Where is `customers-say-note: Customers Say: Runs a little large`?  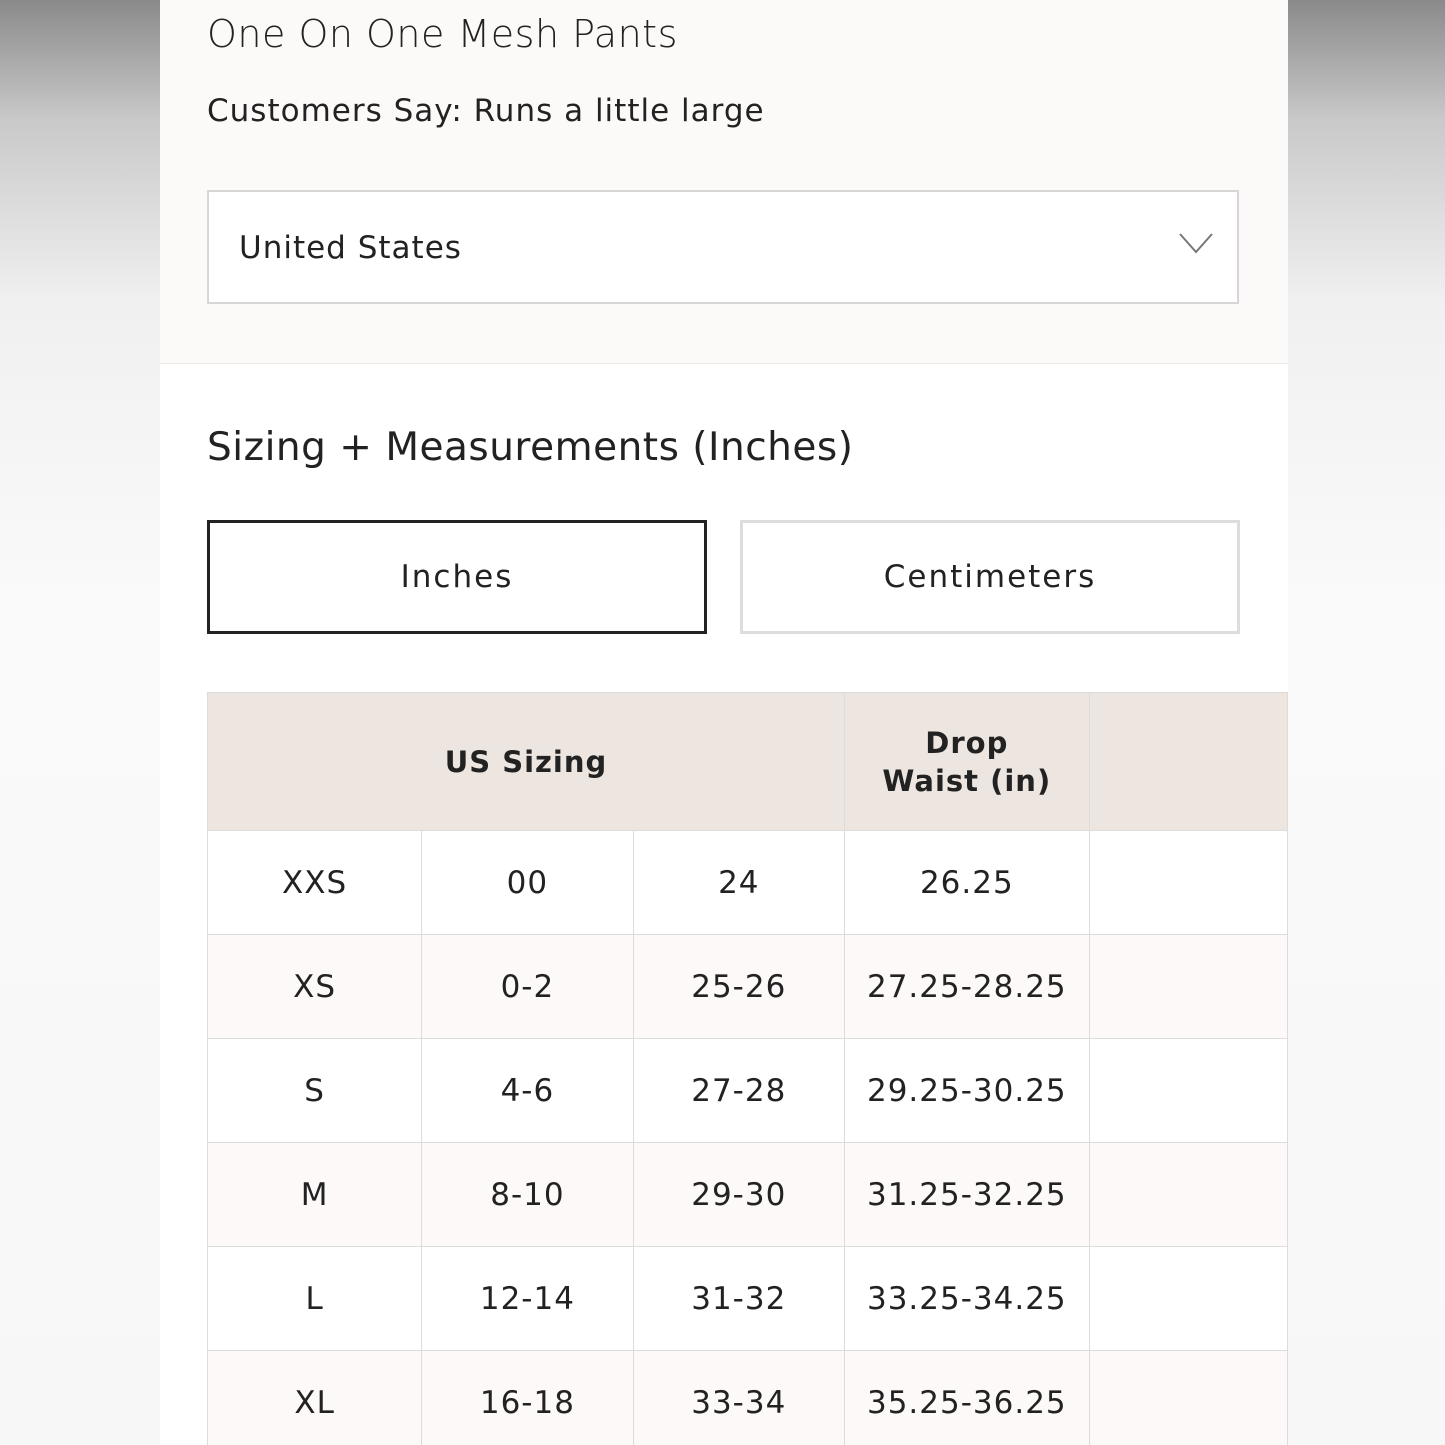
customers-say-note: Customers Say: Runs a little large is located at coordinates (486, 111).